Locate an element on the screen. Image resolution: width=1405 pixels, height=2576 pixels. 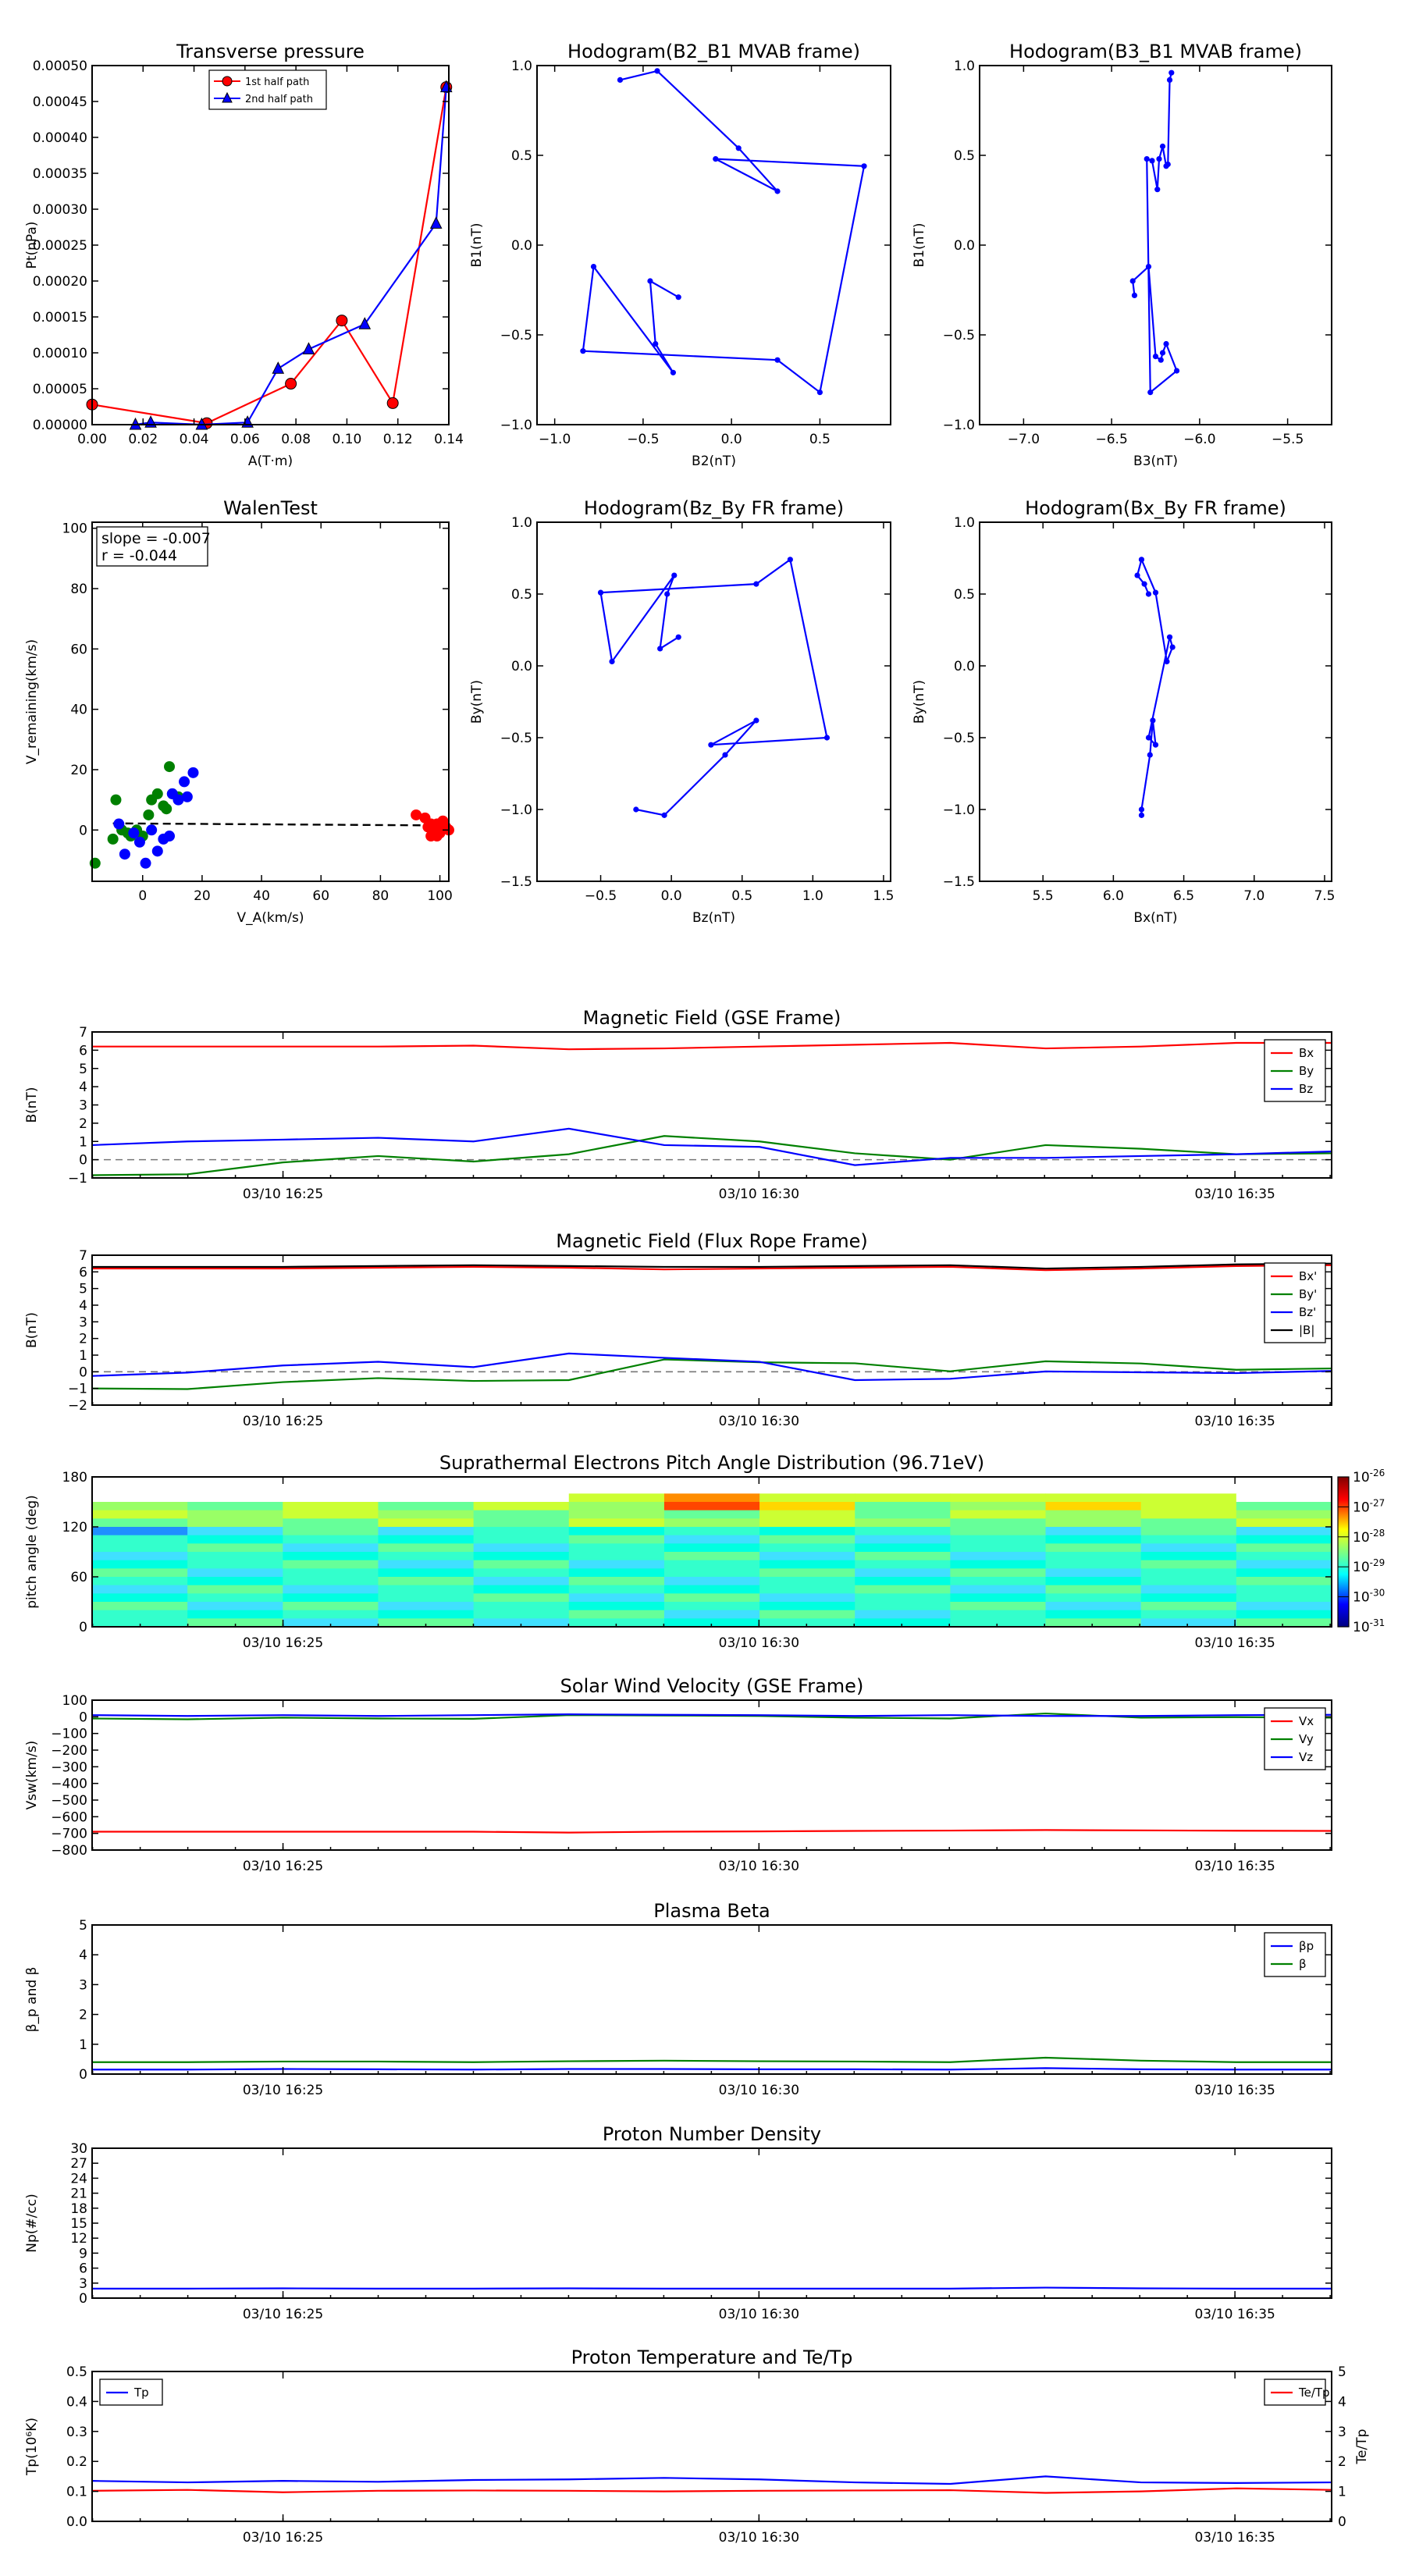
h3-ytick-label: 0.0 is located at coordinates (521, 666).